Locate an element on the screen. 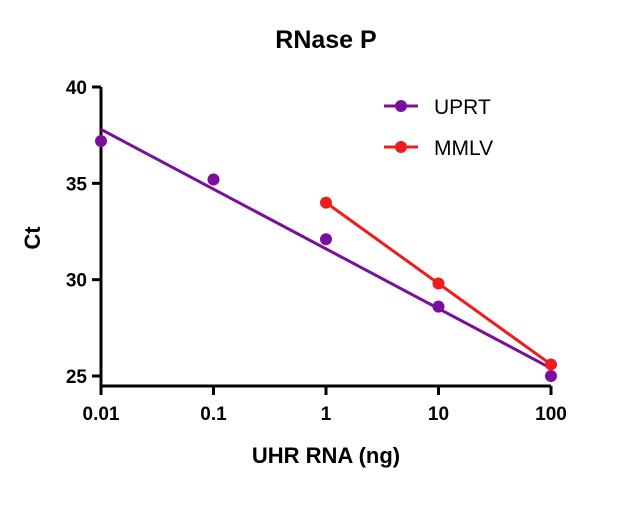 The image size is (620, 517). x-tick-label: 100 is located at coordinates (551, 414).